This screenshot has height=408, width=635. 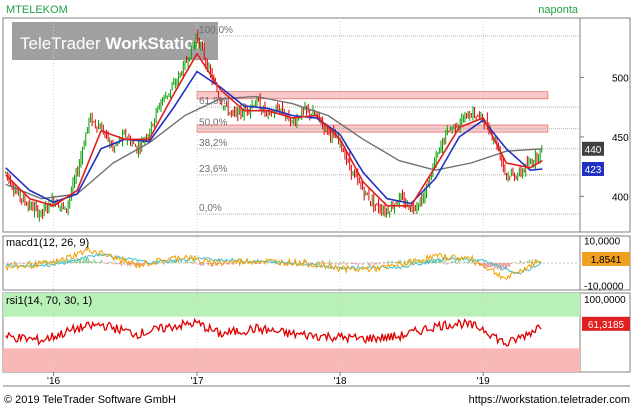 I want to click on watermark-prefix: TeleTrader, so click(x=62, y=43).